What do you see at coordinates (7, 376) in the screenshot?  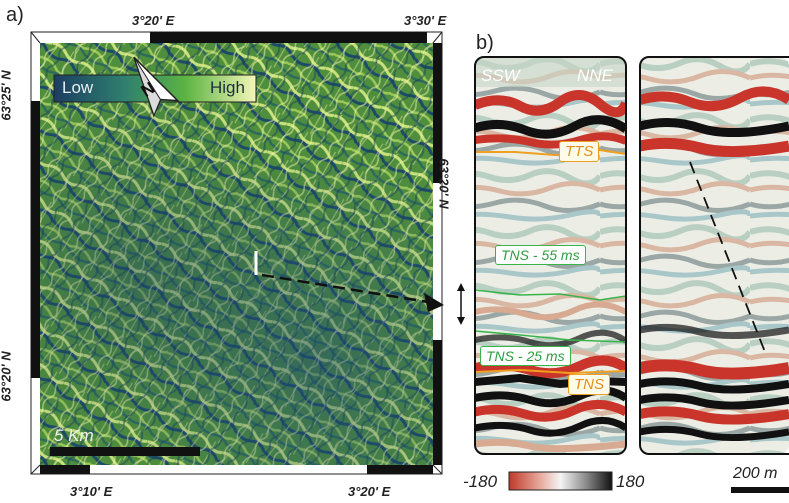 I see `left-coord-2: 63°20' N` at bounding box center [7, 376].